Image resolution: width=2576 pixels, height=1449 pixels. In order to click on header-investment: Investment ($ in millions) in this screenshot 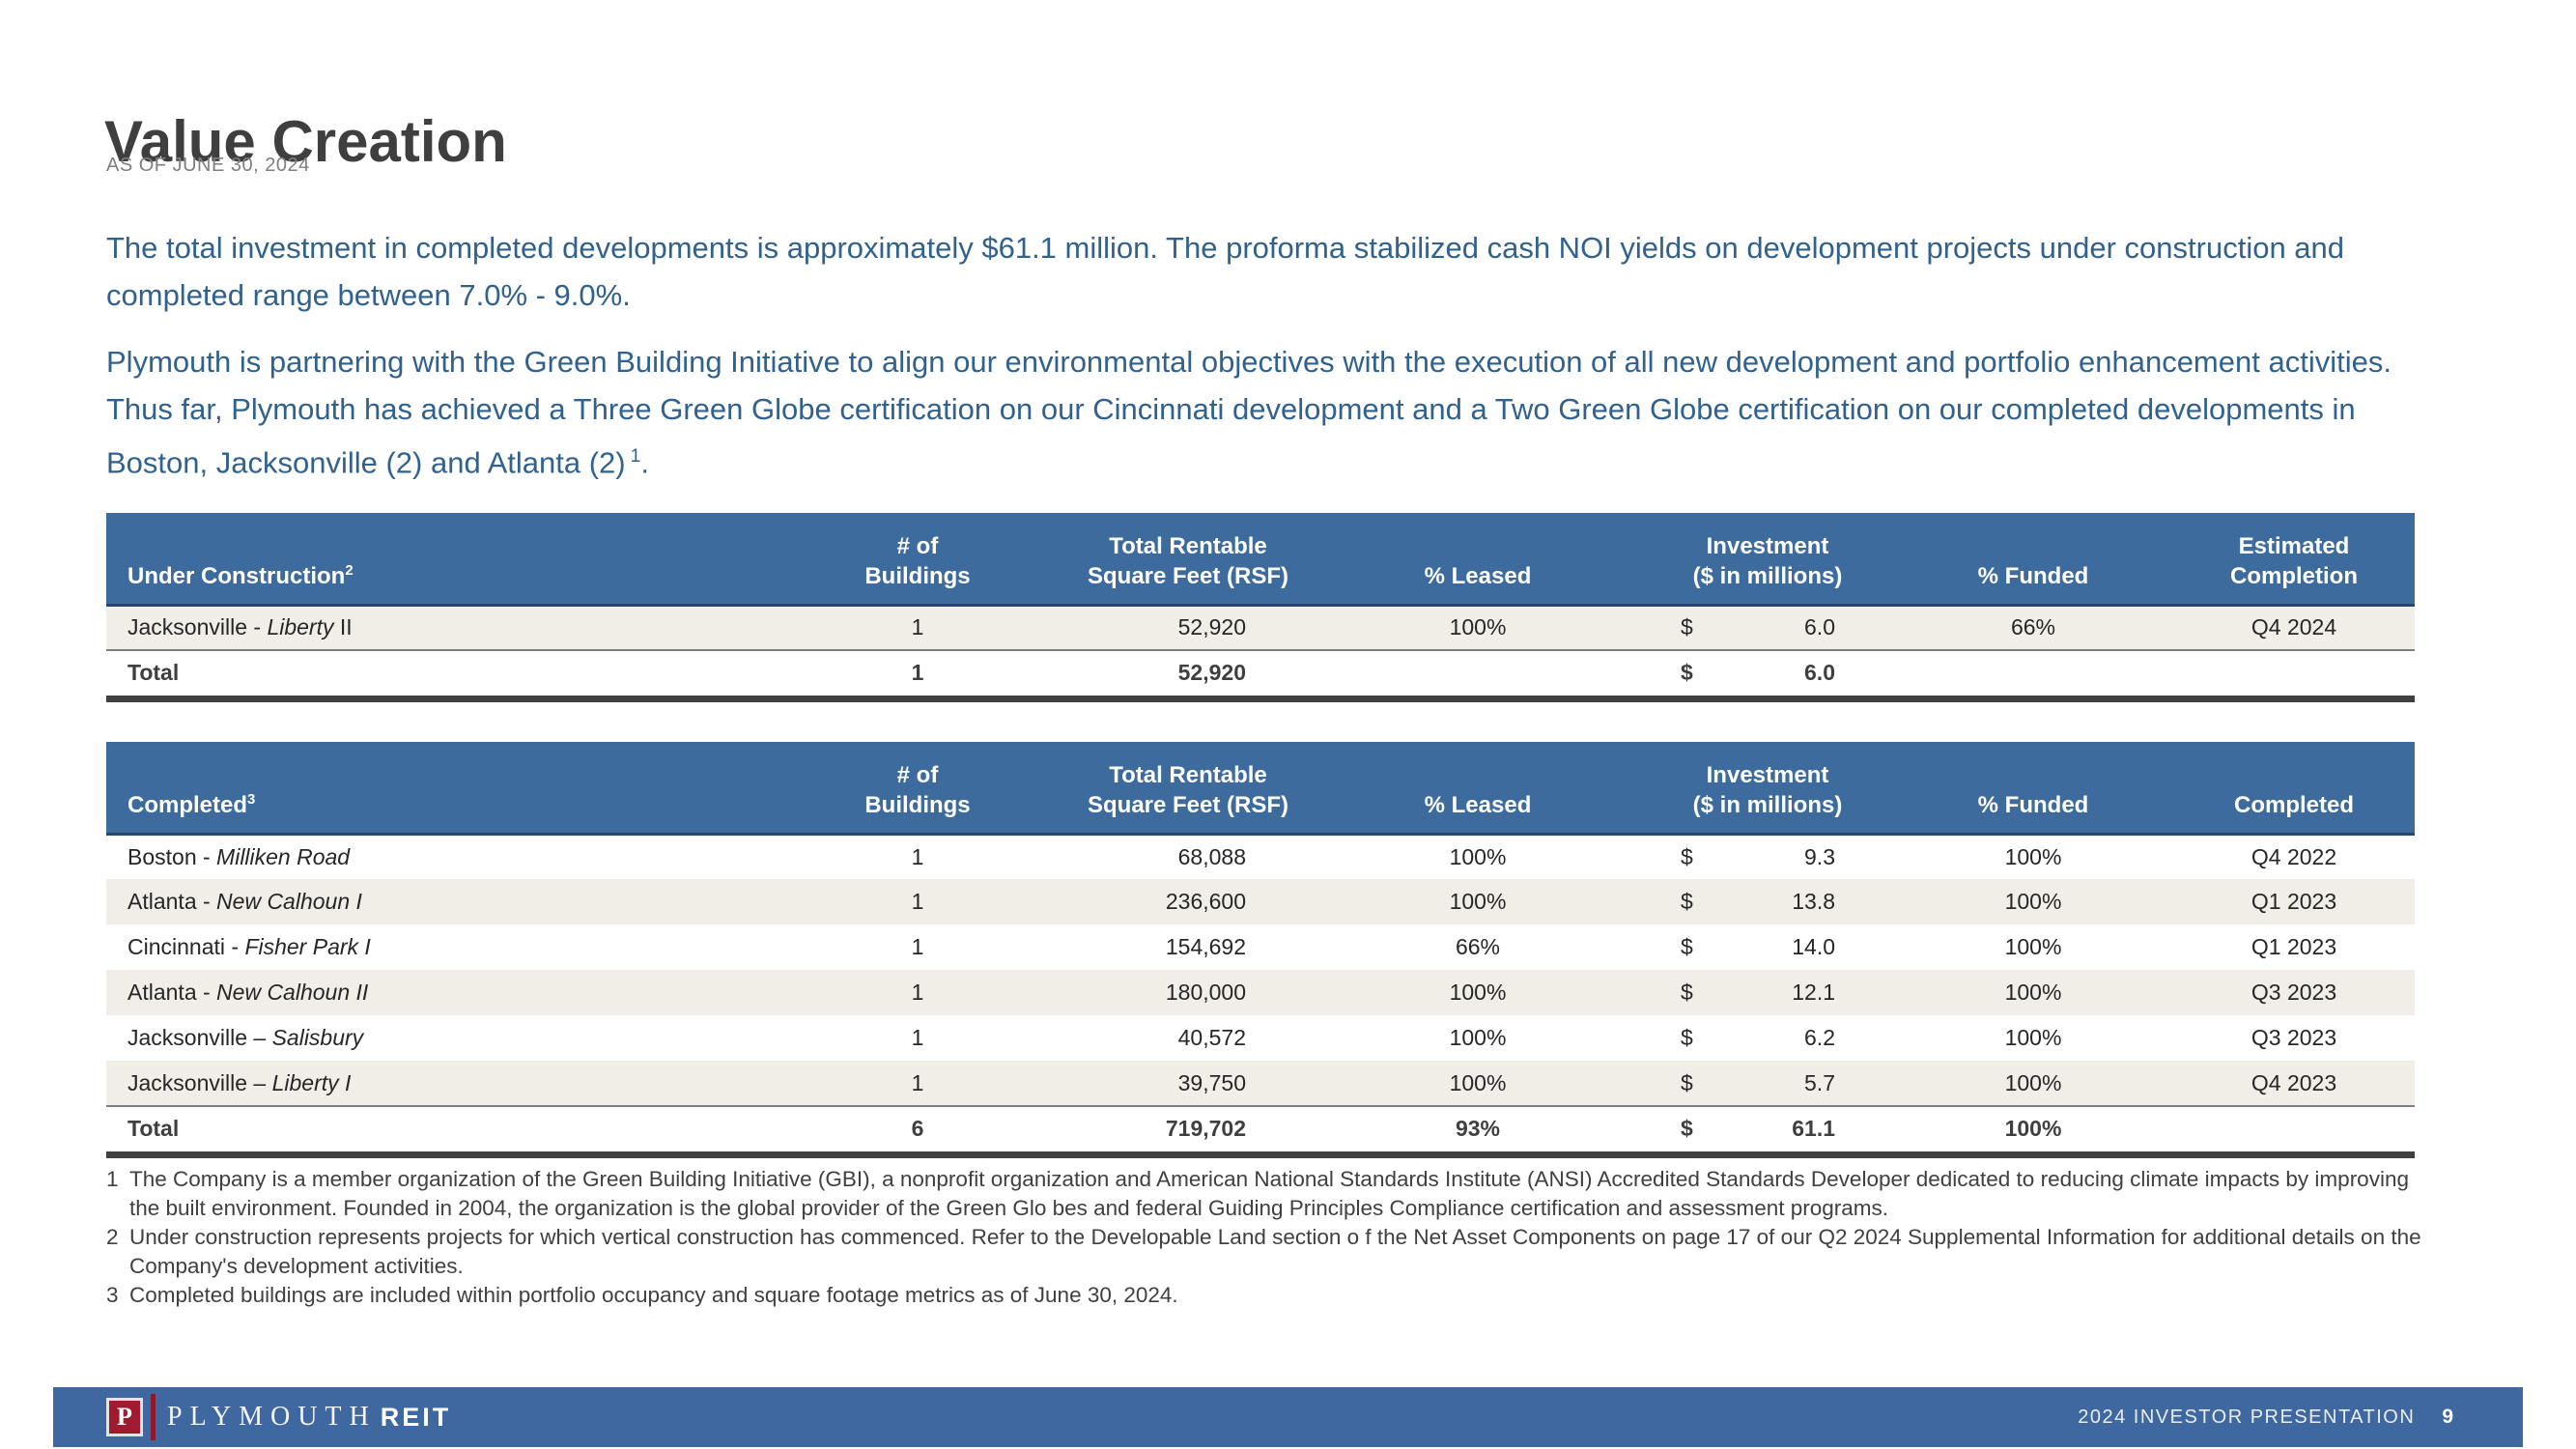, I will do `click(1767, 560)`.